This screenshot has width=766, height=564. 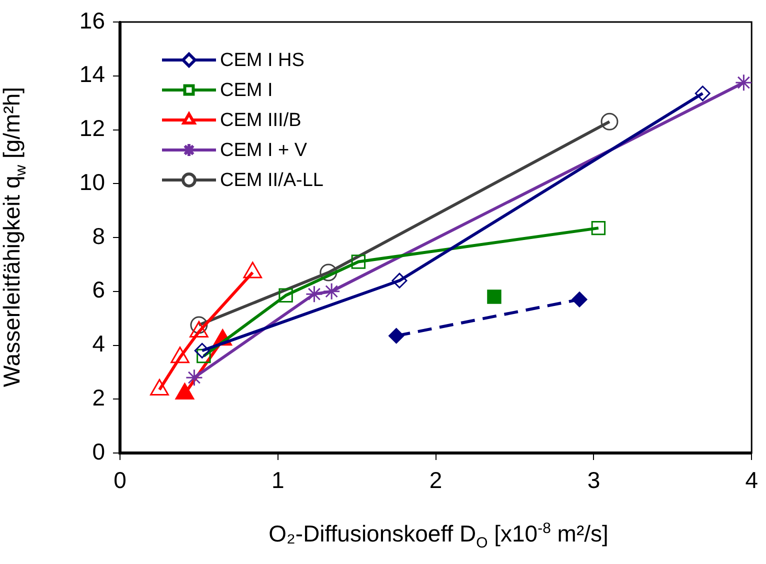 What do you see at coordinates (264, 151) in the screenshot?
I see `legend-label: CEM I + V` at bounding box center [264, 151].